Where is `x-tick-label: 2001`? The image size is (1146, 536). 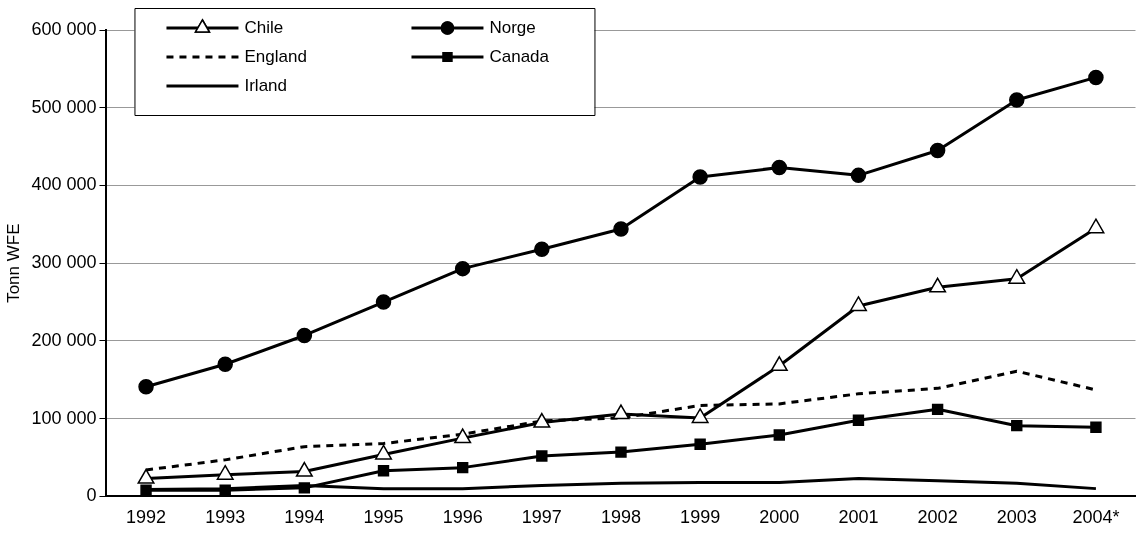
x-tick-label: 2001 is located at coordinates (858, 517).